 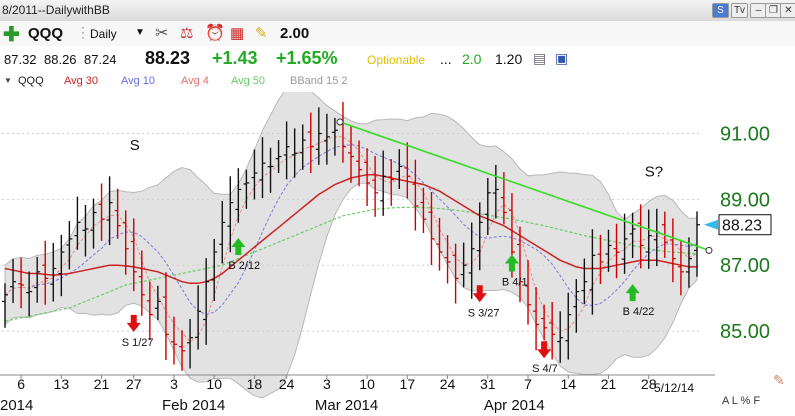 I want to click on chart-type-icon: ⚖, so click(x=187, y=33).